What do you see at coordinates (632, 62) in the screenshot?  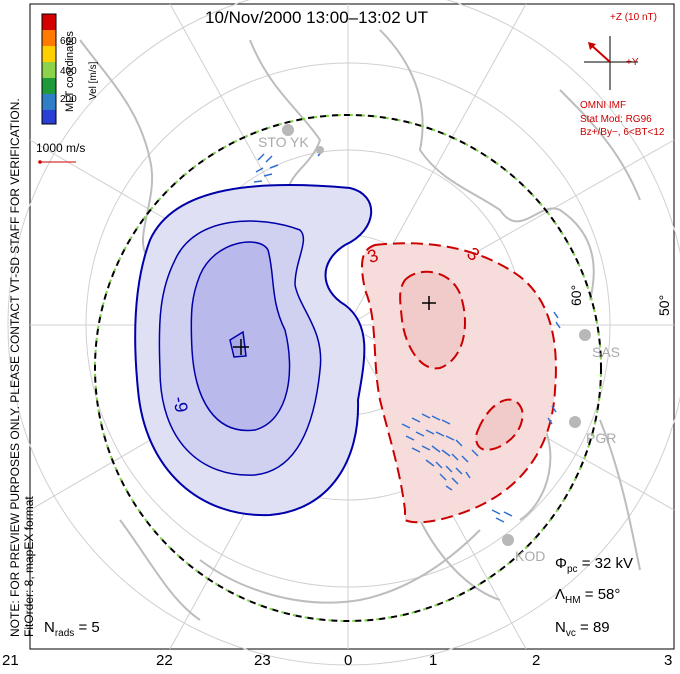 I see `imf-y-label: +Y` at bounding box center [632, 62].